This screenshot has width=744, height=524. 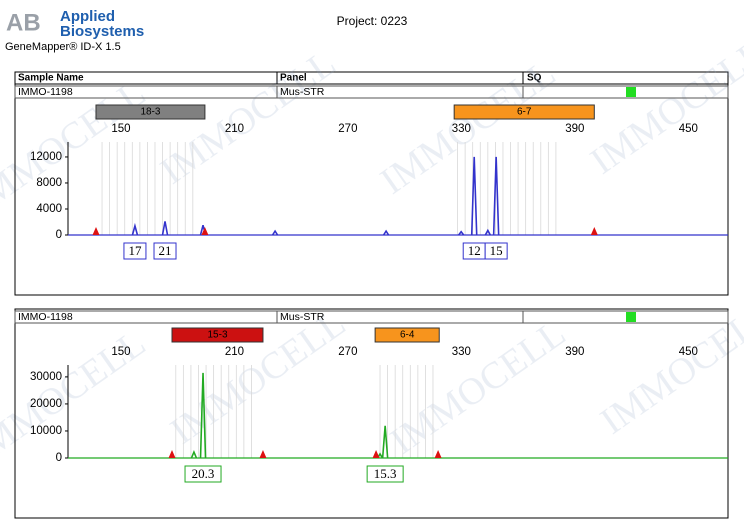 I want to click on allele-label: 17, so click(x=135, y=250).